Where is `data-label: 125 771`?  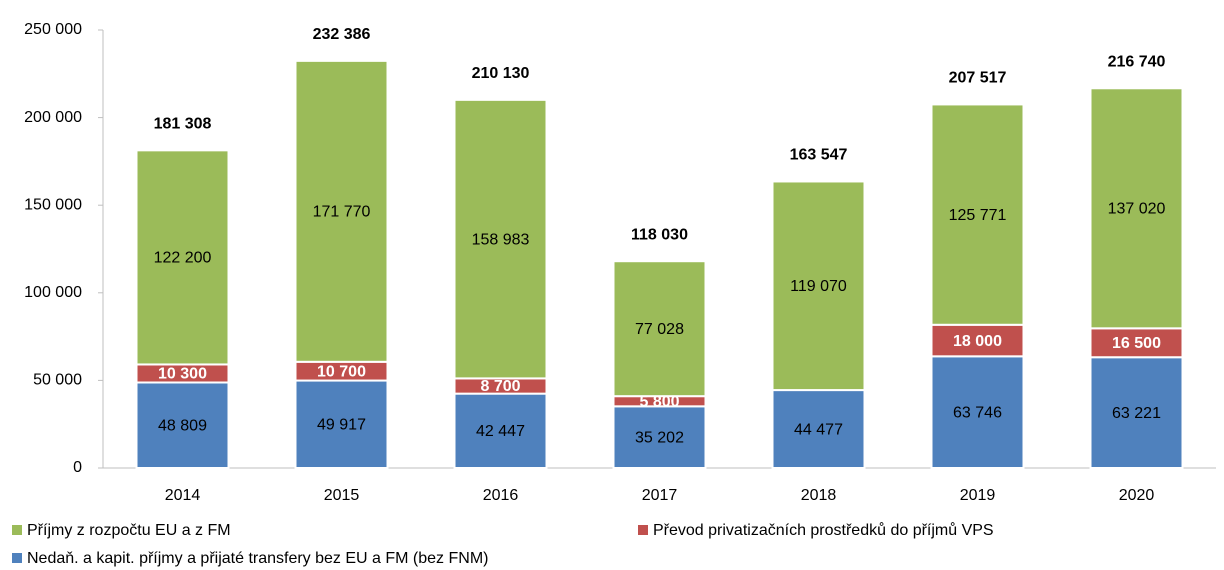
data-label: 125 771 is located at coordinates (978, 215).